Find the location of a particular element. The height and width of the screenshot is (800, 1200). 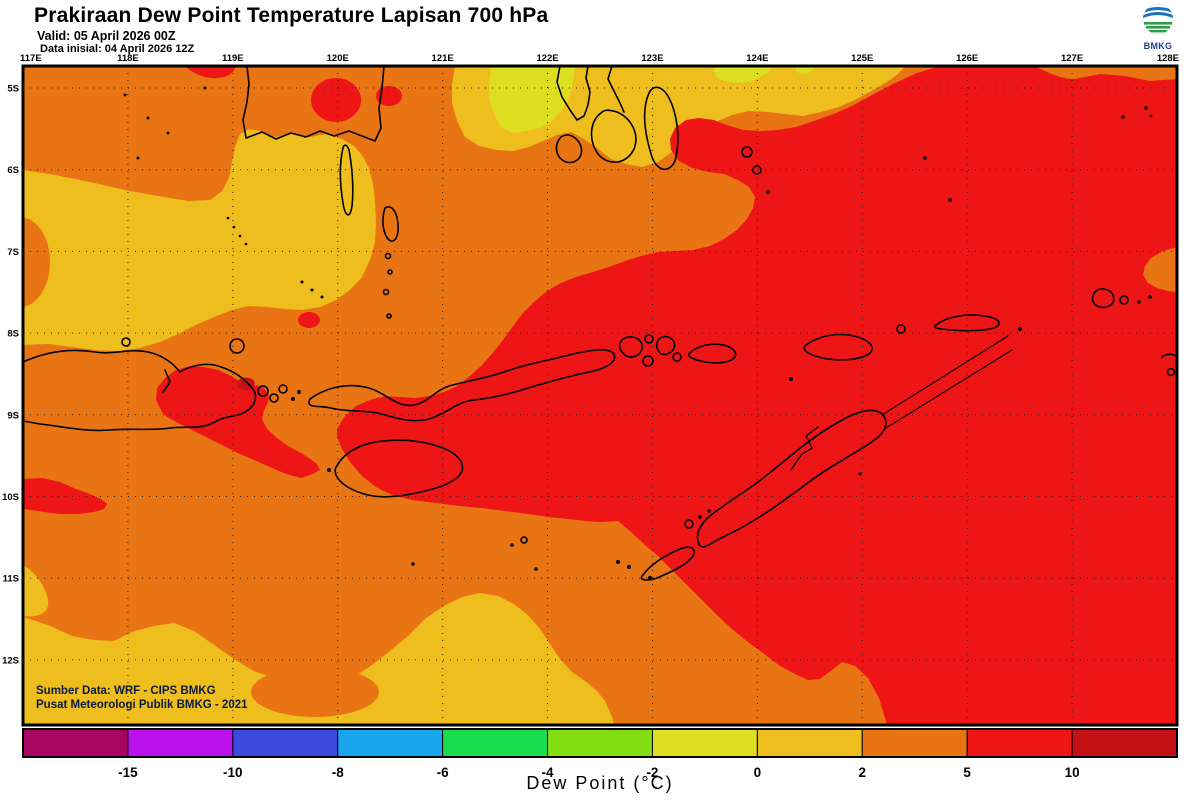

coast-solor is located at coordinates (648, 361).